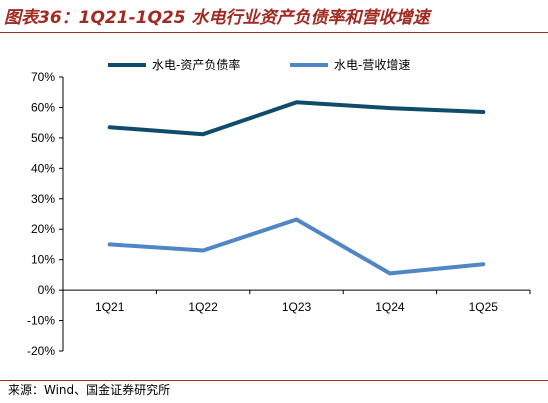 This screenshot has height=403, width=548. Describe the element at coordinates (196, 64) in the screenshot. I see `legend-label-series-1: 水电-资产负债率` at that location.